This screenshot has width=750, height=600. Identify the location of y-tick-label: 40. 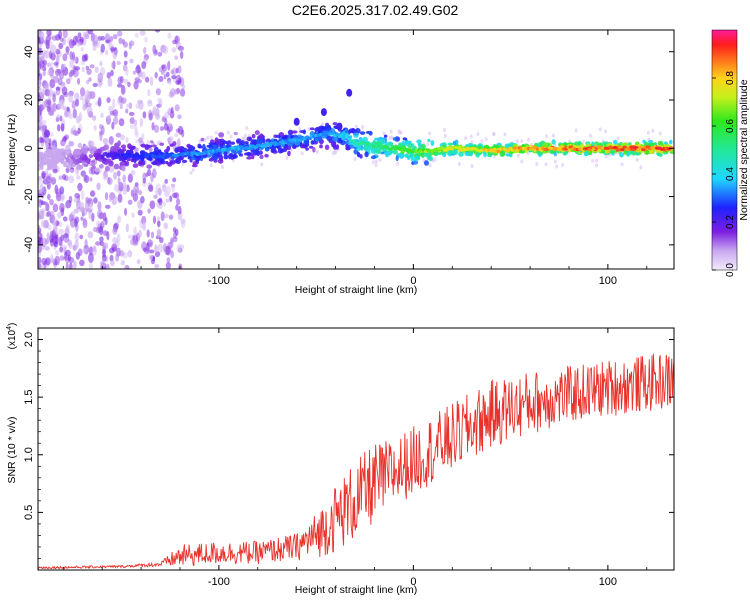
(29, 52).